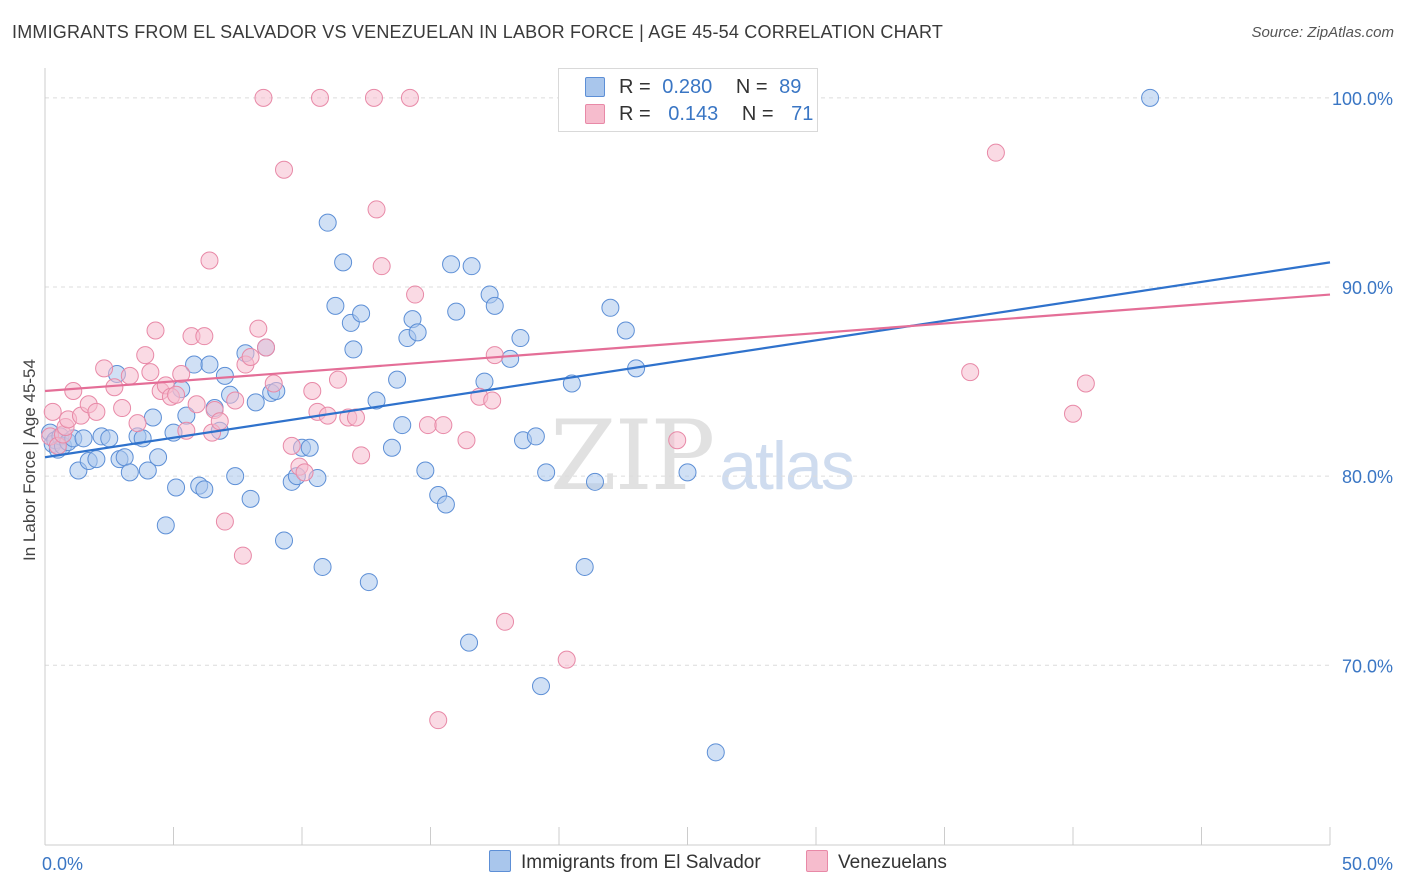 This screenshot has height=892, width=1406. What do you see at coordinates (595, 87) in the screenshot?
I see `legend-swatch-blue` at bounding box center [595, 87].